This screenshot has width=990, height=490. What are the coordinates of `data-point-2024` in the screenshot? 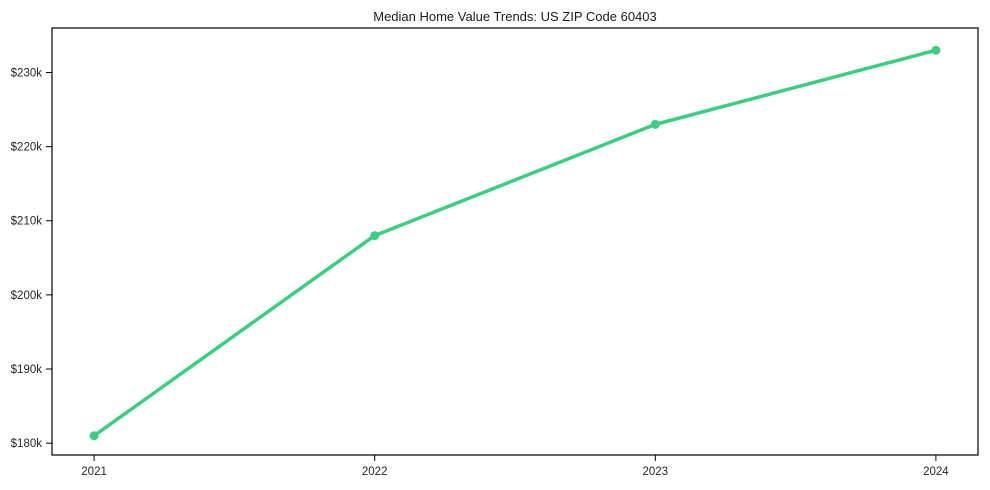 It's located at (936, 50).